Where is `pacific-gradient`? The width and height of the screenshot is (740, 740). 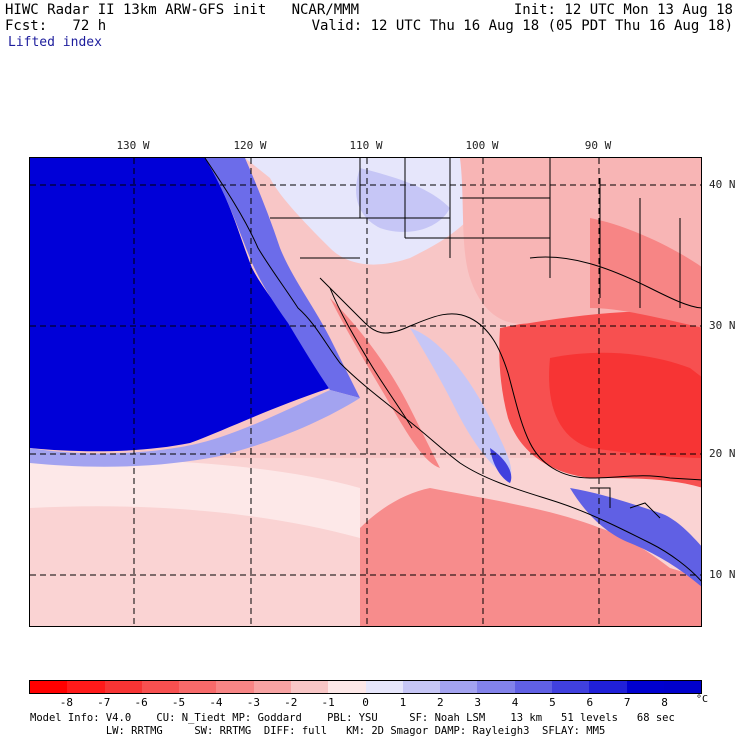
pacific-gradient is located at coordinates (282, 278).